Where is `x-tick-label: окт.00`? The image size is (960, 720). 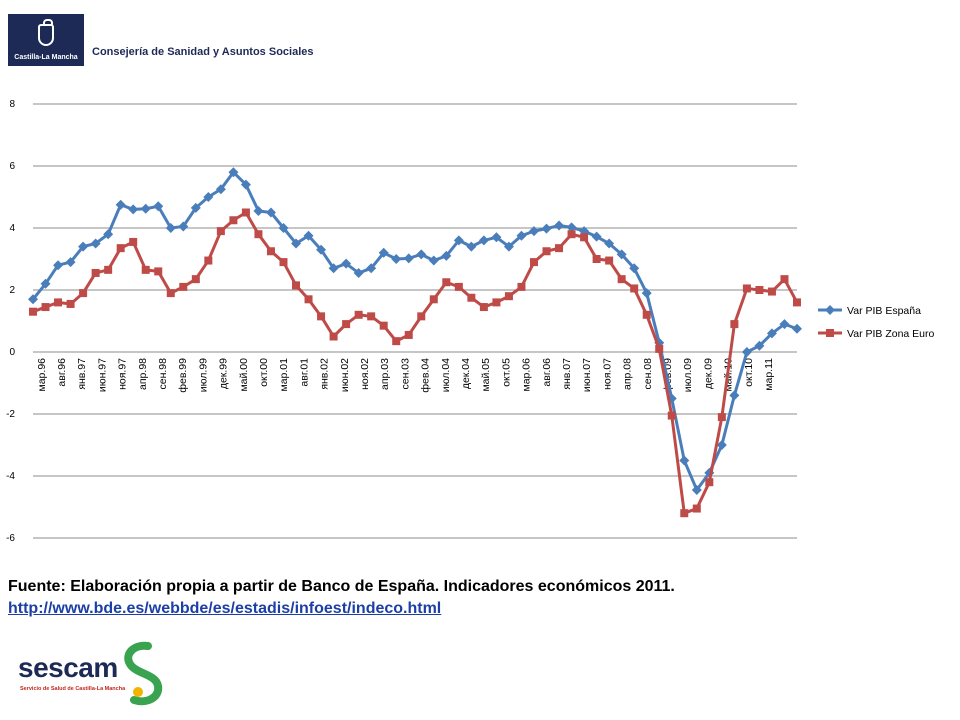 x-tick-label: окт.00 is located at coordinates (264, 372).